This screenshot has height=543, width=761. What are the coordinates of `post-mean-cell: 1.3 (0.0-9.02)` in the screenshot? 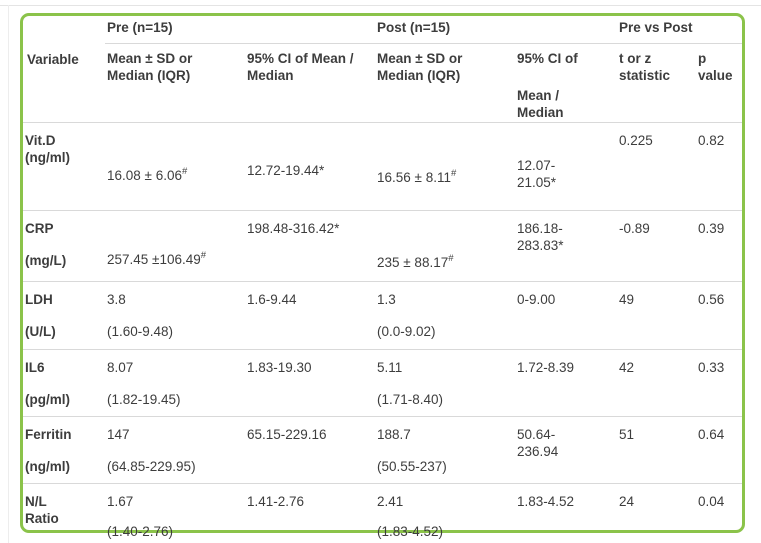 It's located at (445, 315).